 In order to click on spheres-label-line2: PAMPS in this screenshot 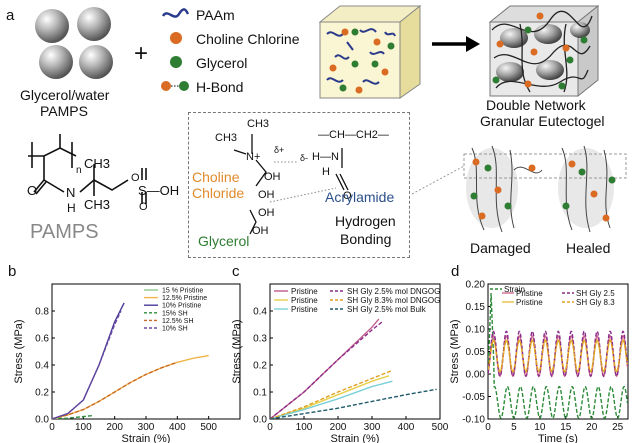, I will do `click(64, 111)`.